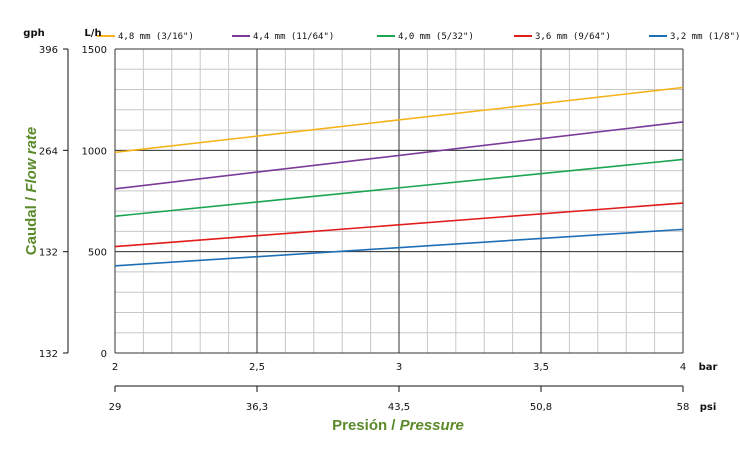  What do you see at coordinates (293, 37) in the screenshot?
I see `legend-label: 4,4 mm (11/64")` at bounding box center [293, 37].